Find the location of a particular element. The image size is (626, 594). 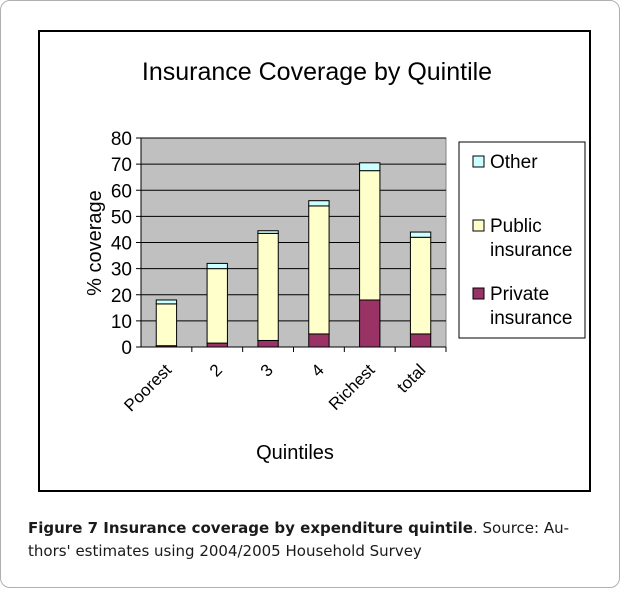

y-tick-label: 40 is located at coordinates (121, 244).